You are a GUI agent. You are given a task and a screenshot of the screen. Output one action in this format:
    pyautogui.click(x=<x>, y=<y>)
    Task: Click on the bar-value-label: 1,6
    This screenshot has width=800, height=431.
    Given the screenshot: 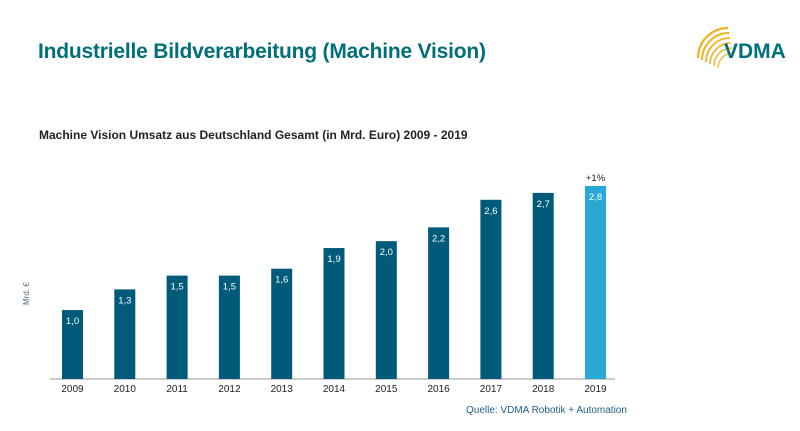 What is the action you would take?
    pyautogui.click(x=281, y=280)
    